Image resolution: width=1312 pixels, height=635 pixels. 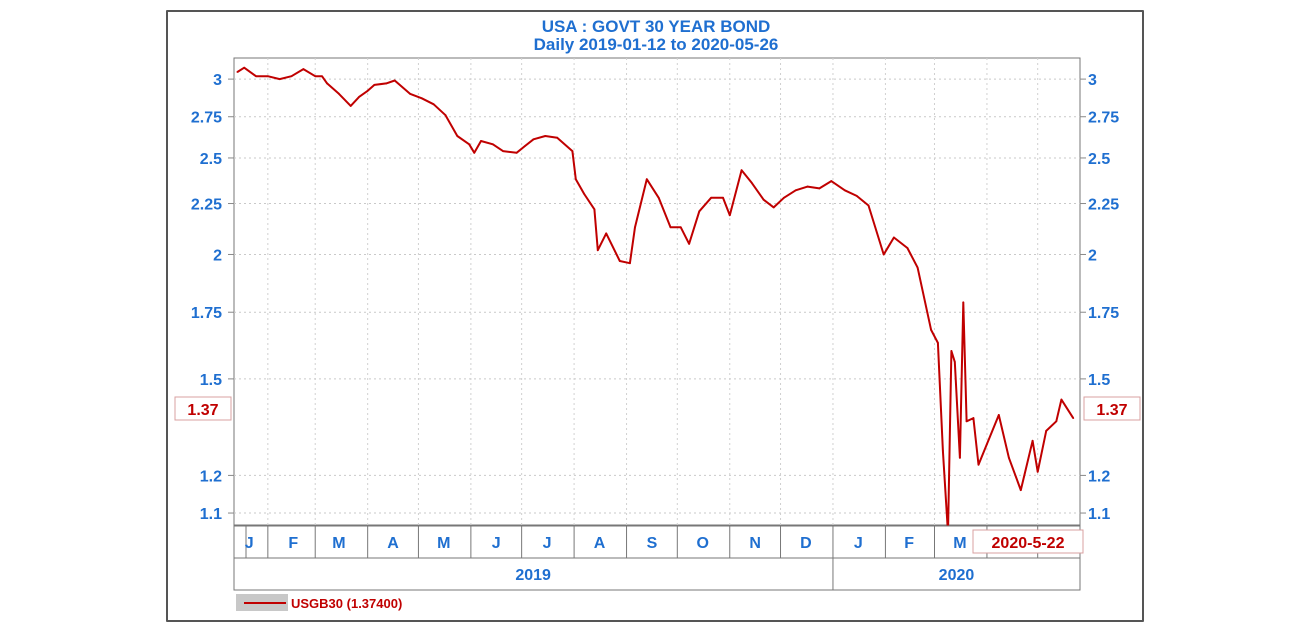 What do you see at coordinates (211, 159) in the screenshot?
I see `y-tick-label-left: 2.5` at bounding box center [211, 159].